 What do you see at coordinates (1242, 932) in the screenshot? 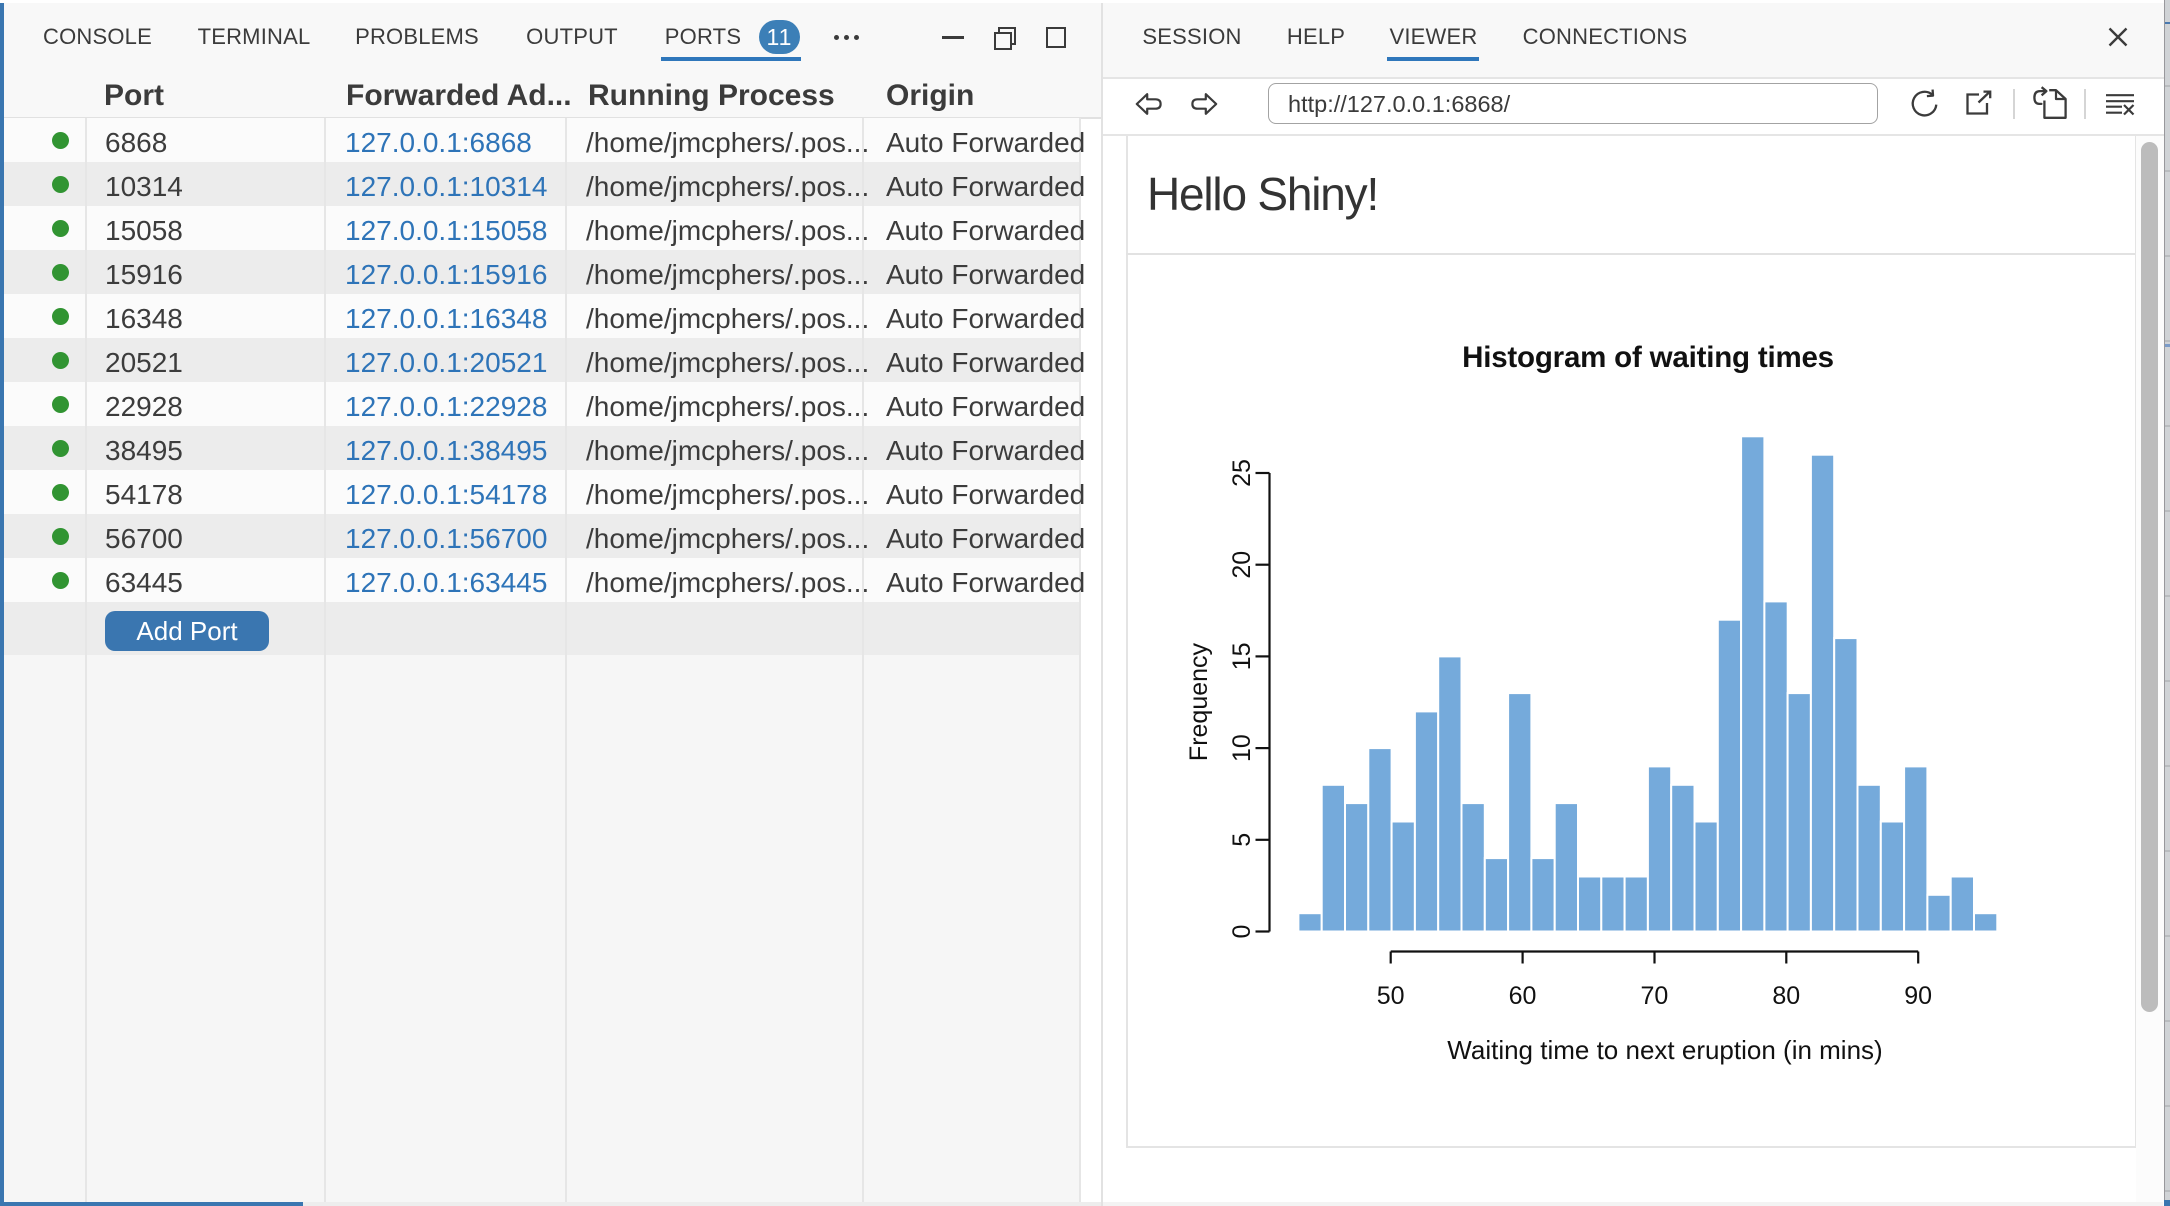
I see `svg-text: 0` at bounding box center [1242, 932].